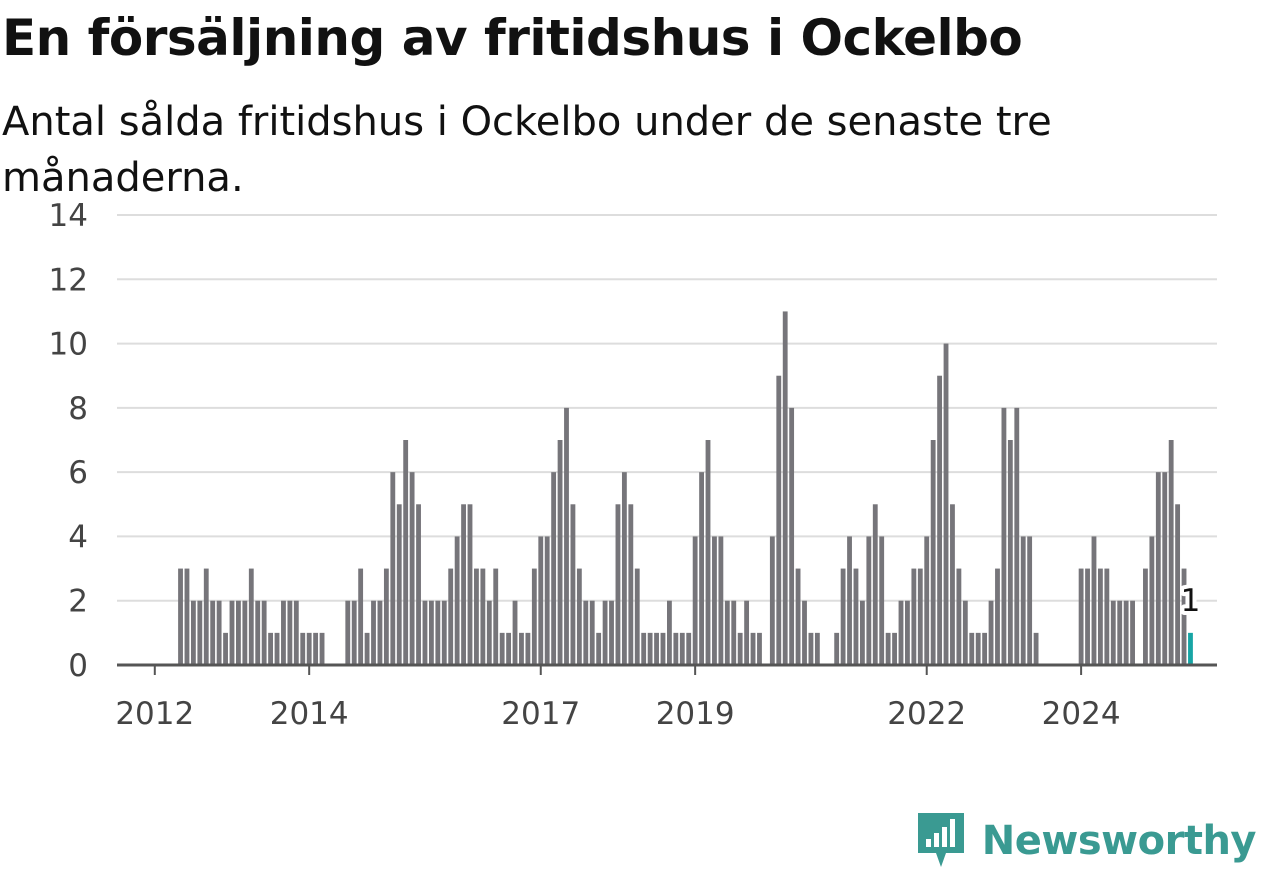 The image size is (1262, 879). I want to click on latest-value-label: 1, so click(1191, 601).